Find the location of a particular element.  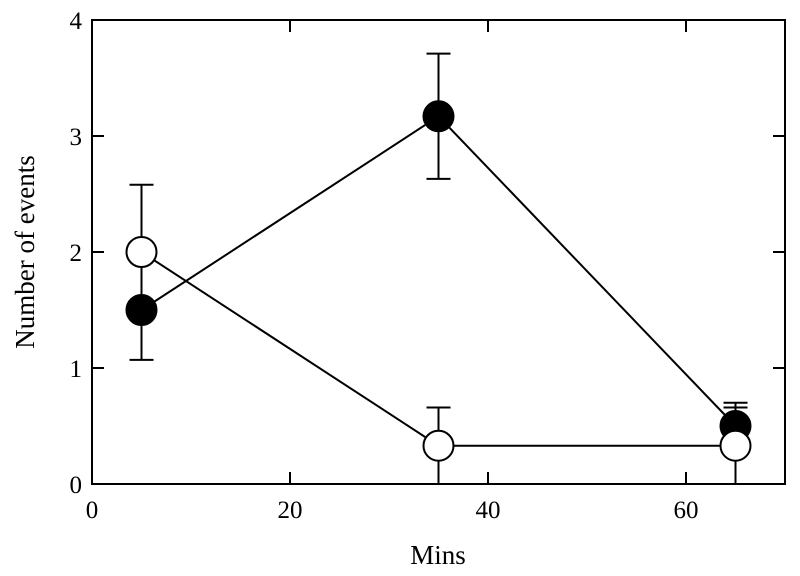

y-tick-label: 1 is located at coordinates (76, 369).